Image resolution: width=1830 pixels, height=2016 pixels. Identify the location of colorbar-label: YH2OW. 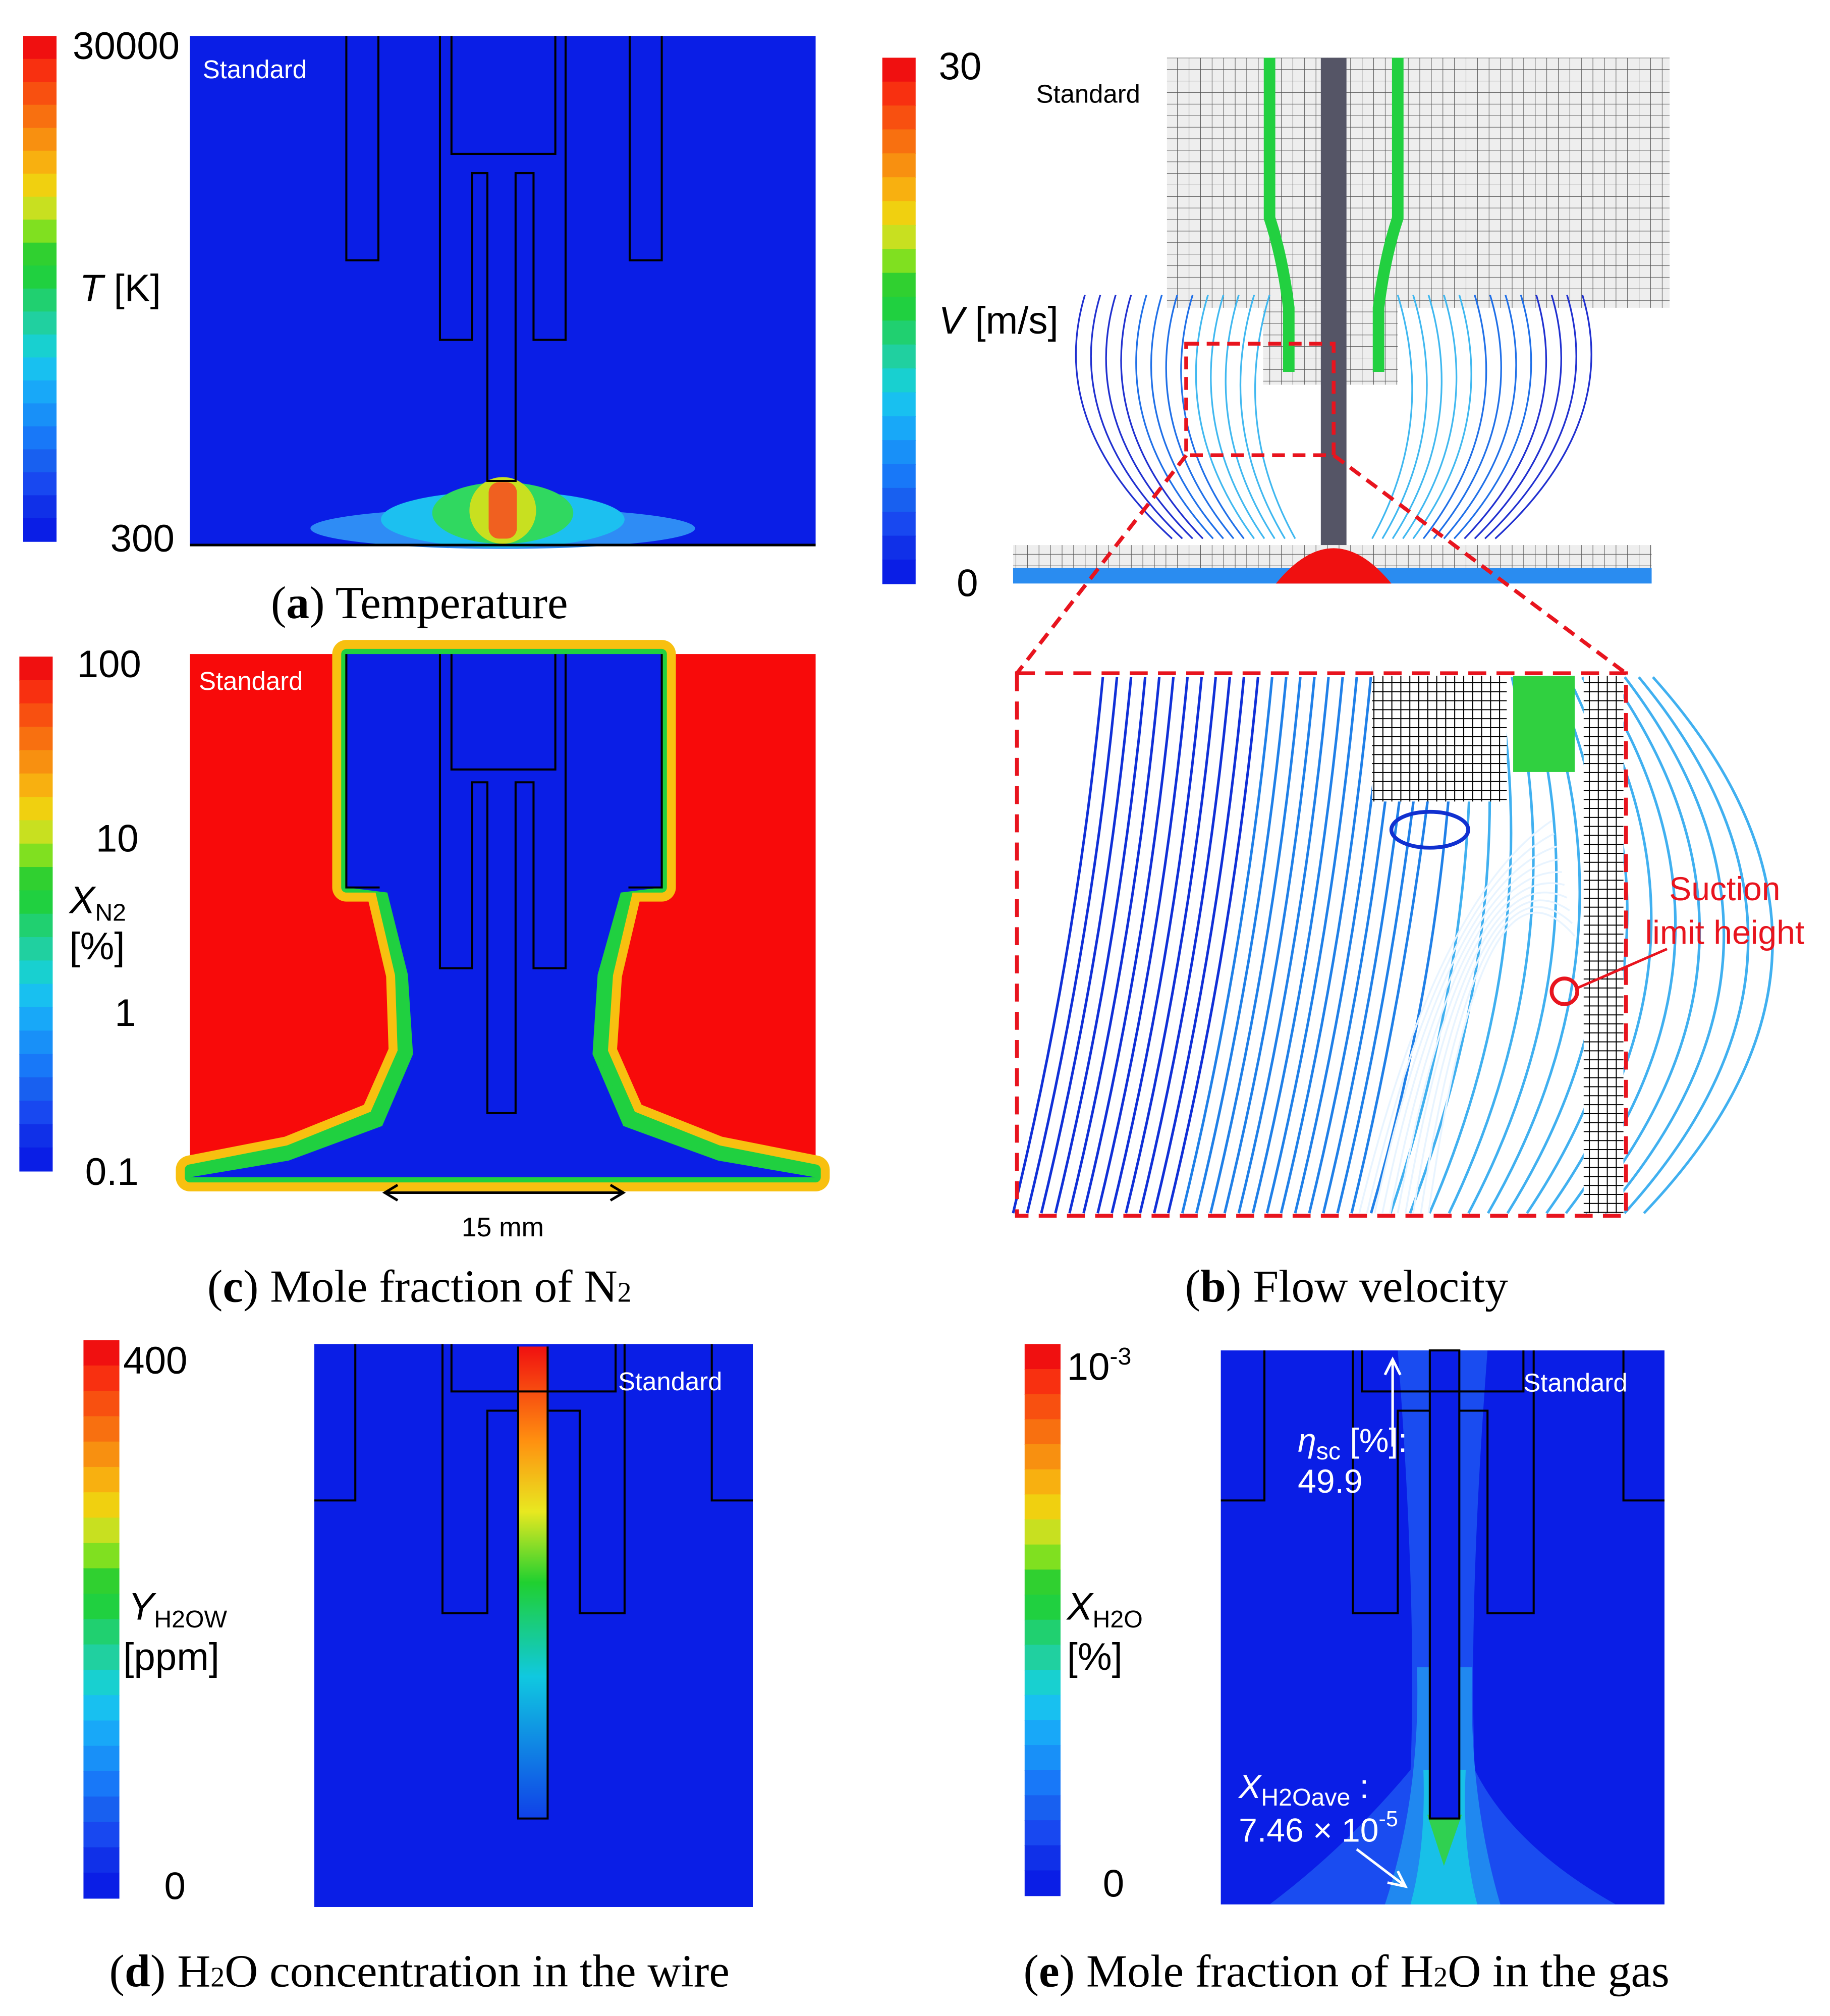
(177, 1609).